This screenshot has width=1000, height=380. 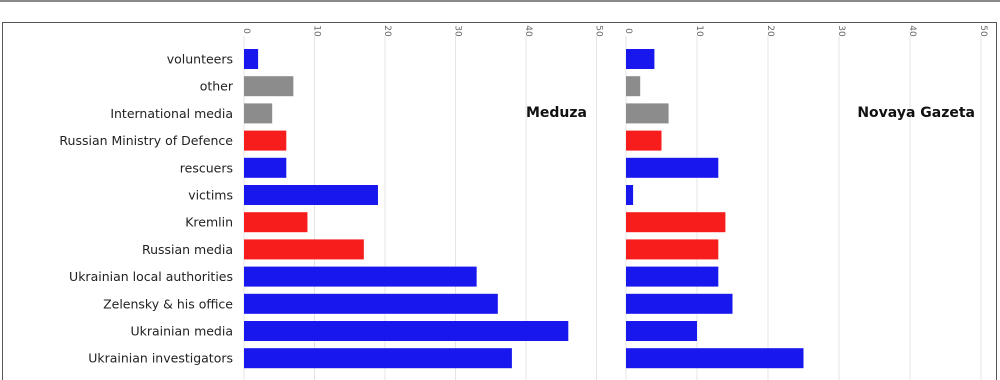 I want to click on category-label: volunteers, so click(x=200, y=59).